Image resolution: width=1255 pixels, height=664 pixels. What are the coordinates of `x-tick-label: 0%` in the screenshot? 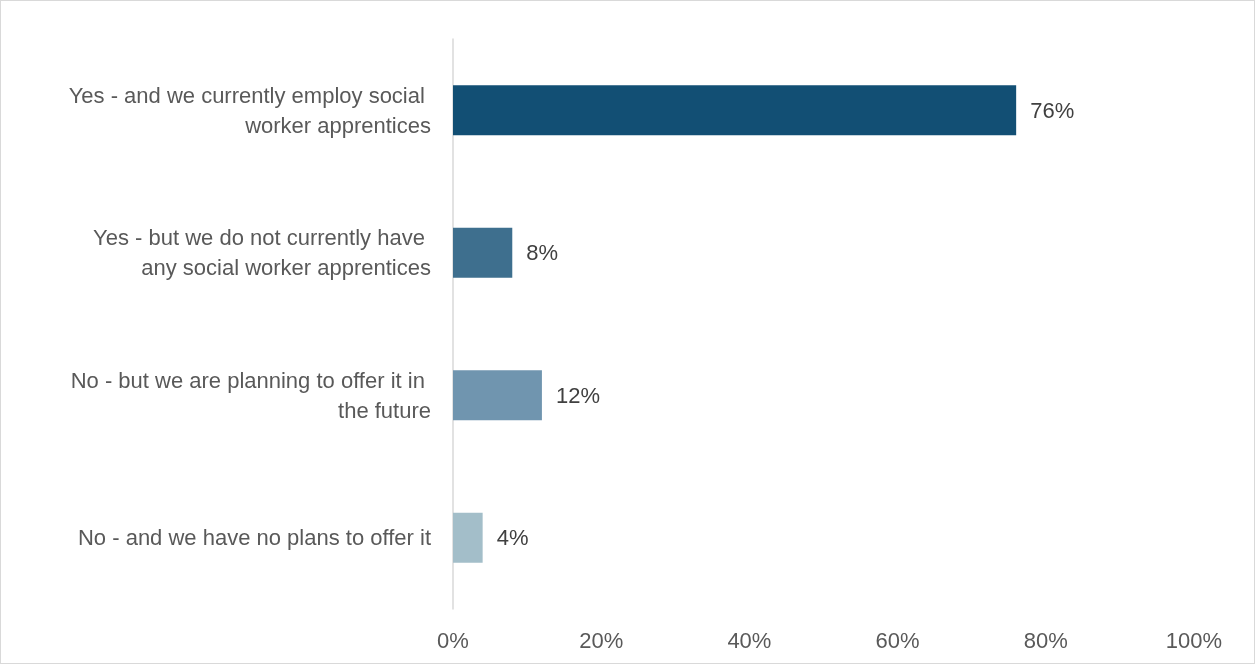 It's located at (453, 640).